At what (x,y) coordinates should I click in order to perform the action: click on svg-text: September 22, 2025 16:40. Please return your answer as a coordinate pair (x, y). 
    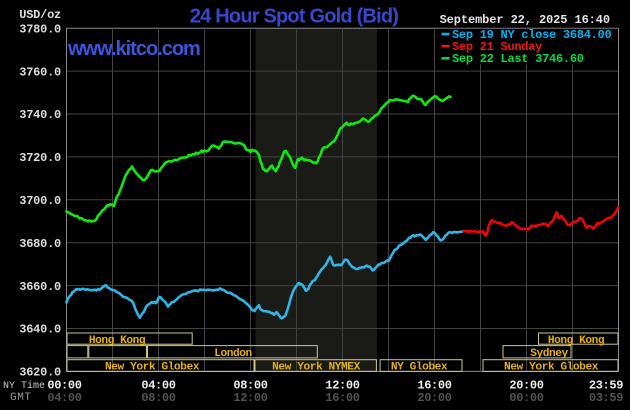
    Looking at the image, I should click on (525, 20).